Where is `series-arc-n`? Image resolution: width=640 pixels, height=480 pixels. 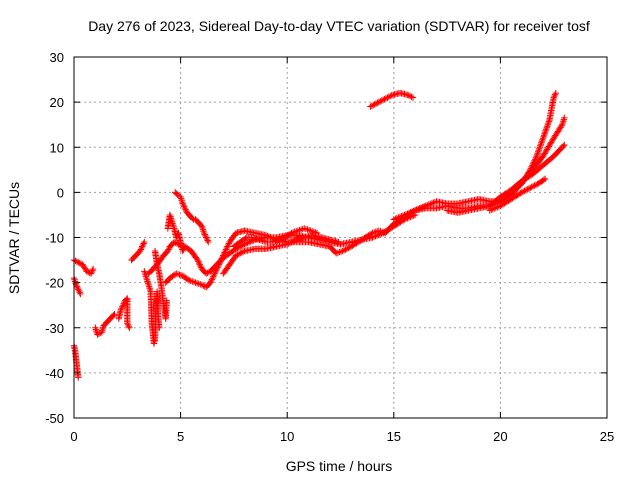
series-arc-n is located at coordinates (275, 237).